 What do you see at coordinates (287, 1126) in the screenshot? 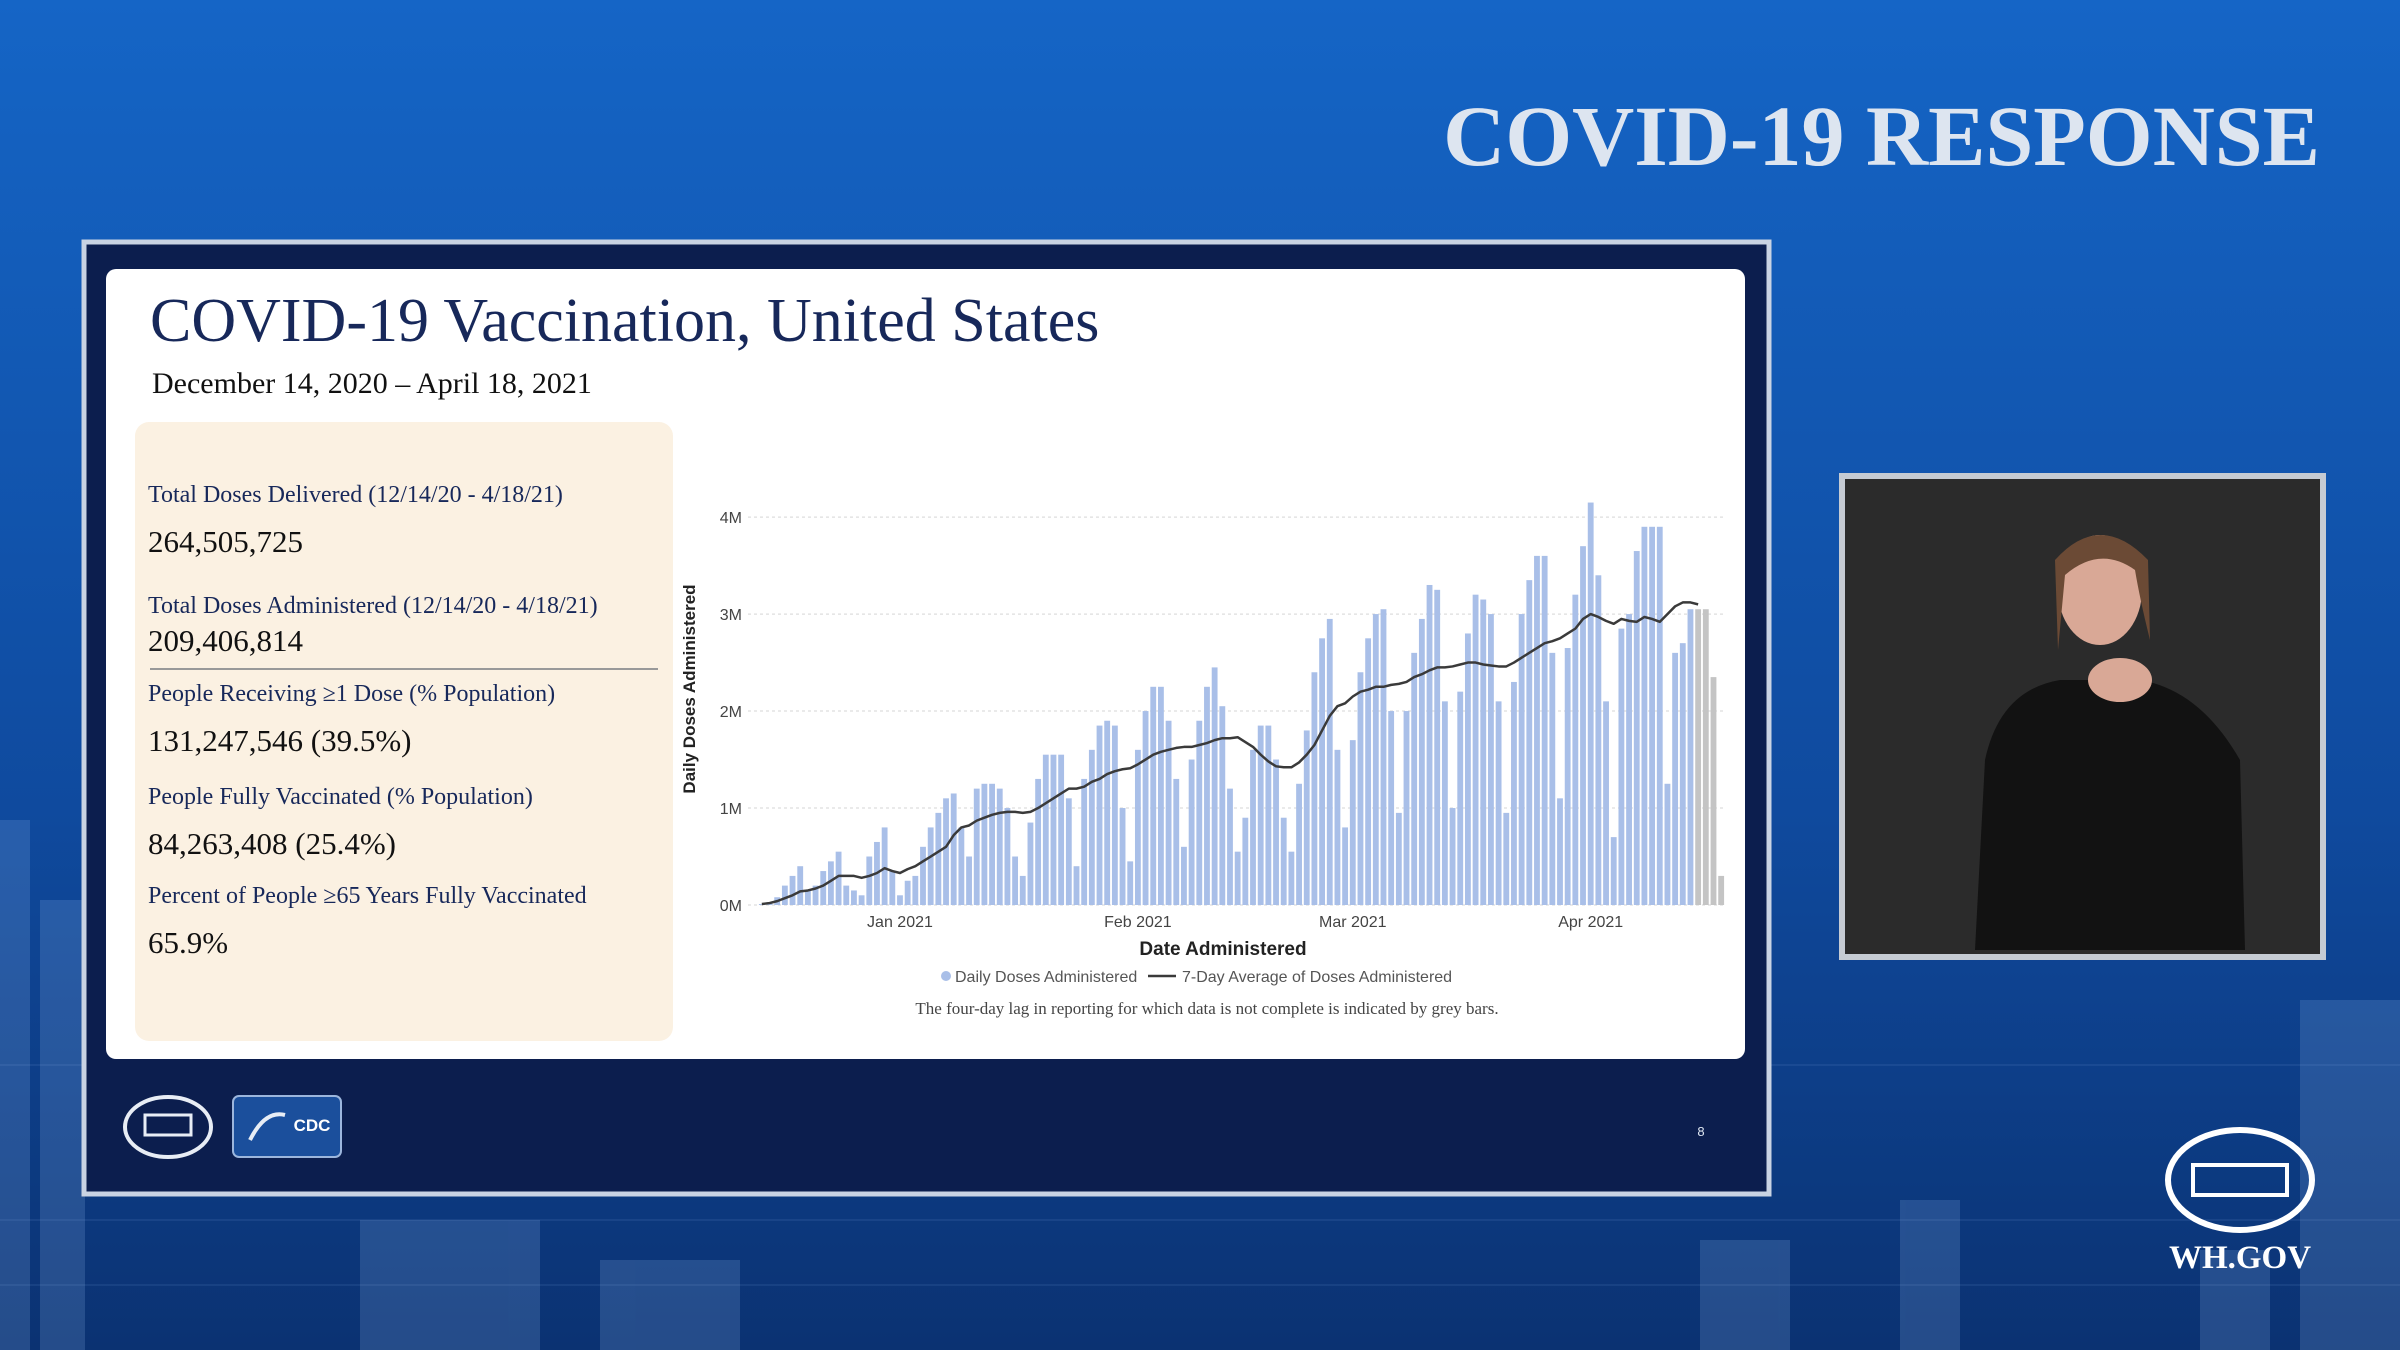
I see `cdc-logo` at bounding box center [287, 1126].